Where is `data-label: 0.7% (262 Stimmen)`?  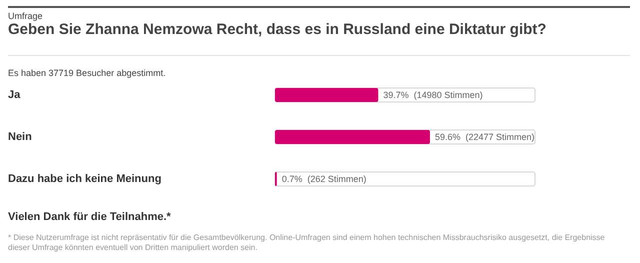 data-label: 0.7% (262 Stimmen) is located at coordinates (324, 179).